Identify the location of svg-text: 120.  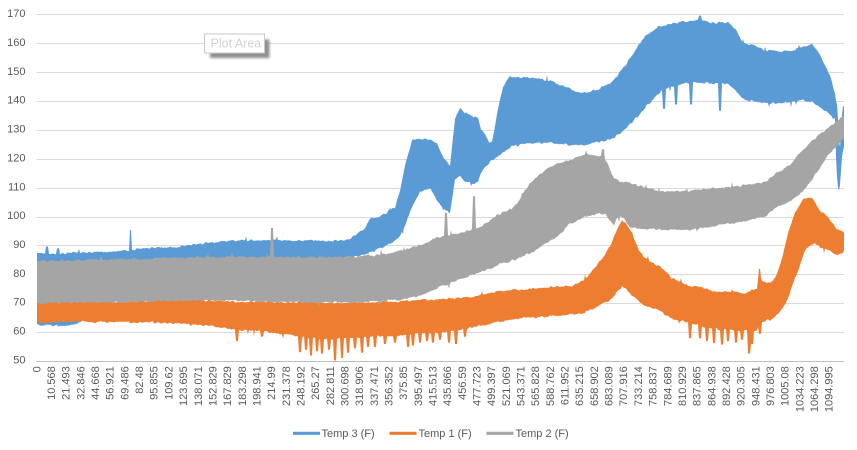
(16, 158).